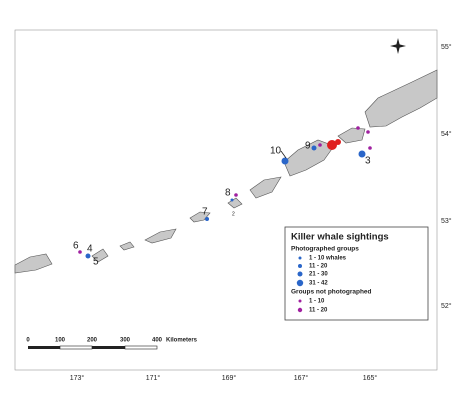 This screenshot has height=413, width=458. What do you see at coordinates (112, 344) in the screenshot?
I see `scale-bar: 0 100 200 300 400 Kilometers` at bounding box center [112, 344].